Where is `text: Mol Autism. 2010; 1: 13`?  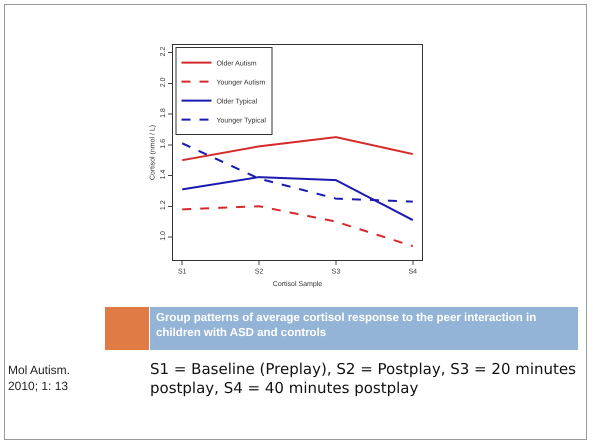 text: Mol Autism. 2010; 1: 13 is located at coordinates (39, 378).